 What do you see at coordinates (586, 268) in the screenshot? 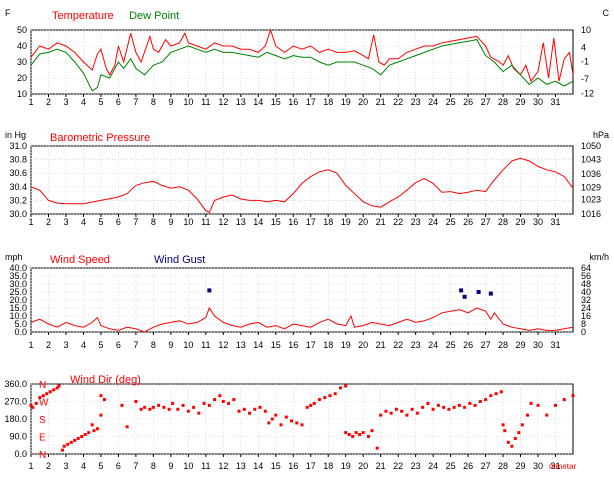
I see `right-tick-label: 64` at bounding box center [586, 268].